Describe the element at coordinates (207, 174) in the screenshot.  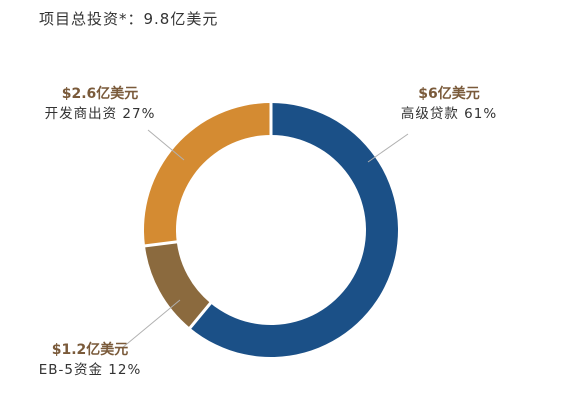
I see `developer-slice` at that location.